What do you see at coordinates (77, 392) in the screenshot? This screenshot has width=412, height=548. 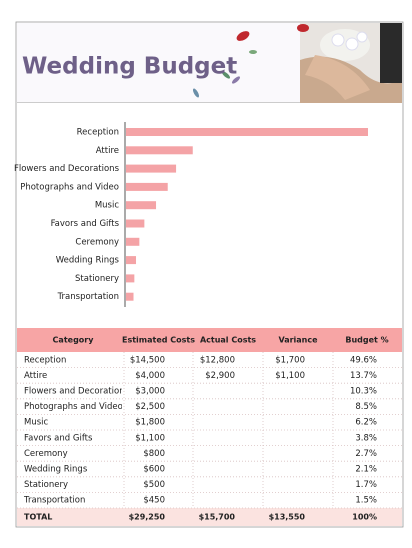 I see `table-cell: Flowers and Decorations` at bounding box center [77, 392].